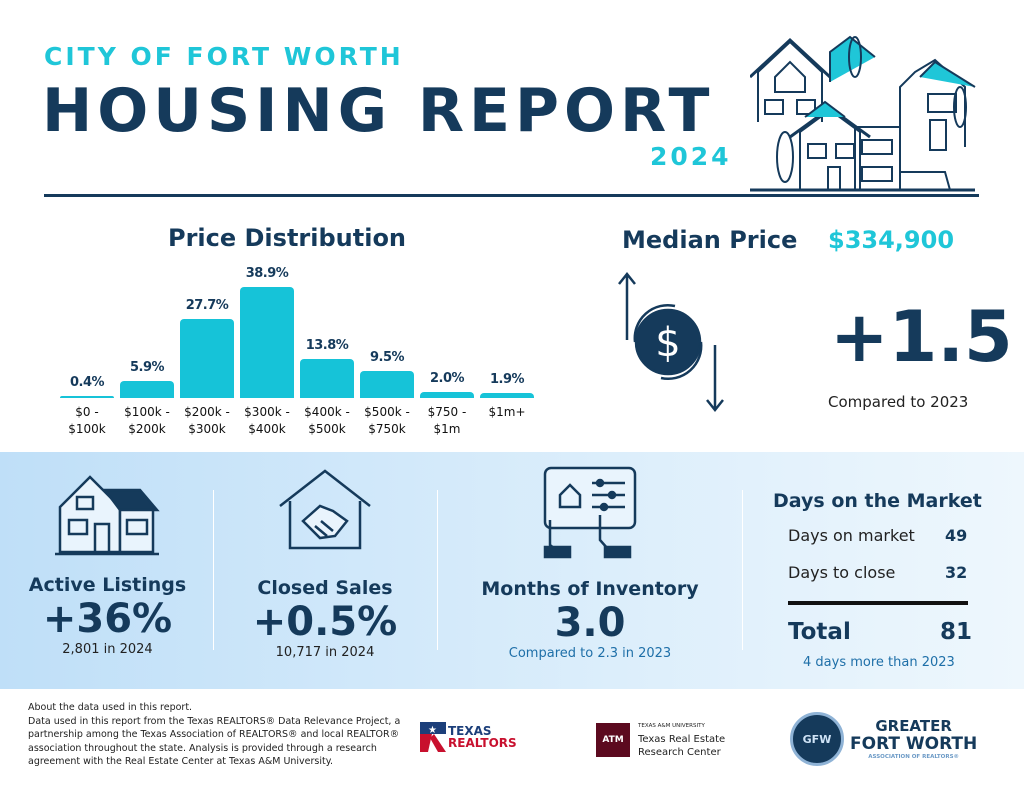  Describe the element at coordinates (147, 368) in the screenshot. I see `bar-value-label: 5.9%` at that location.